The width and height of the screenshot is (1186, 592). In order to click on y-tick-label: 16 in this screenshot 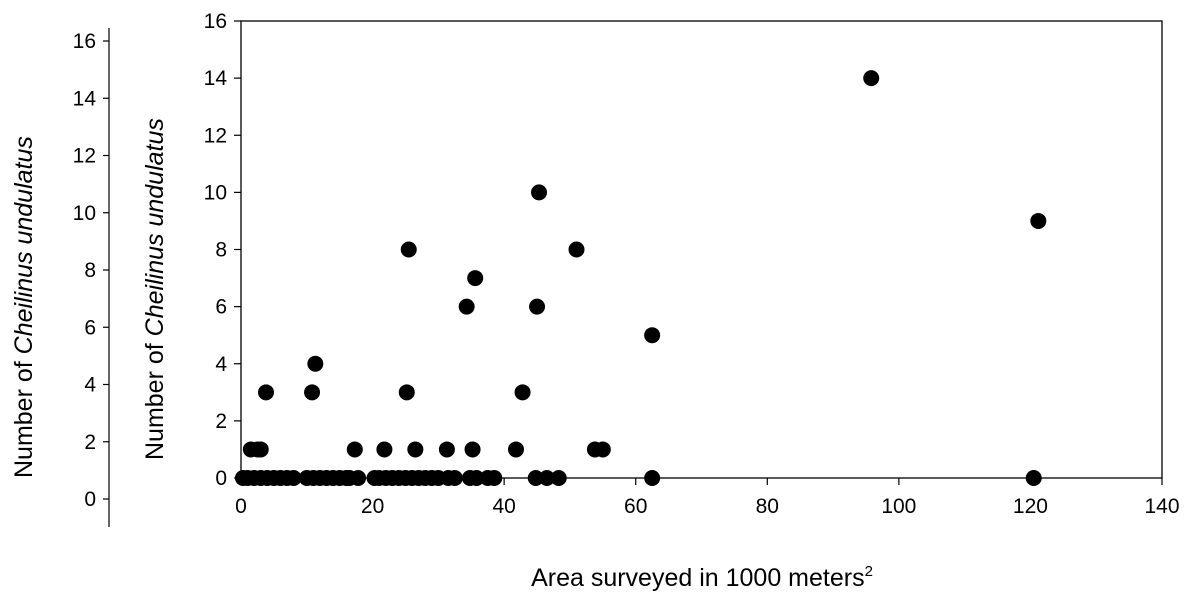, I will do `click(215, 21)`.